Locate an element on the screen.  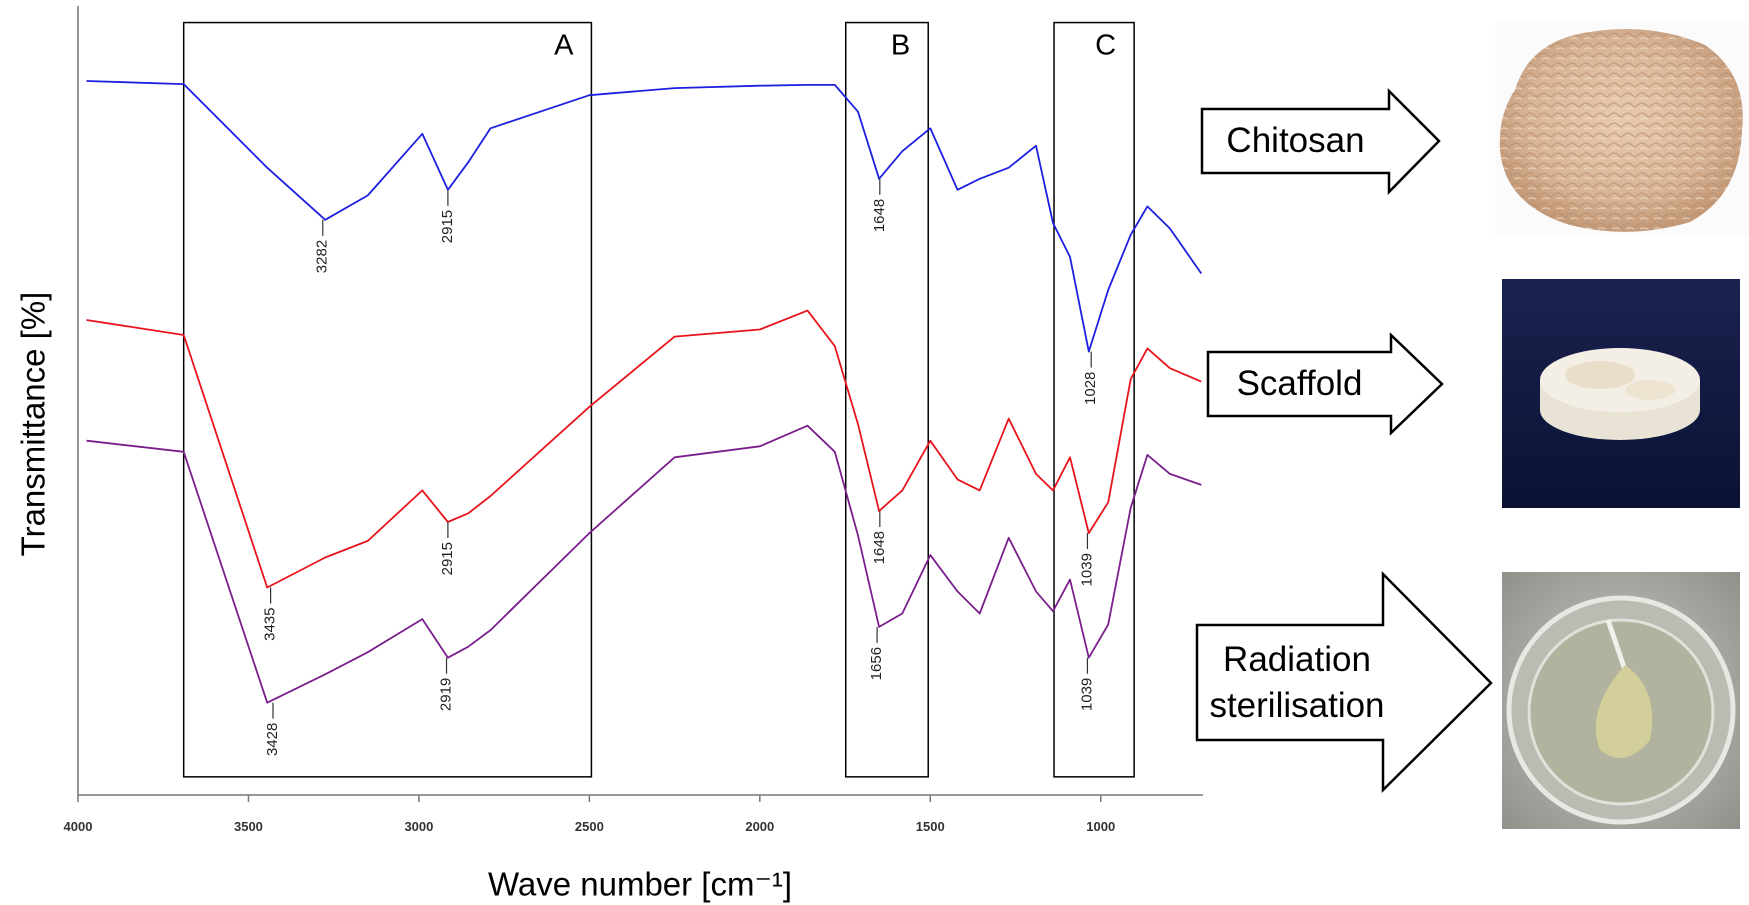
region-label: A is located at coordinates (564, 46).